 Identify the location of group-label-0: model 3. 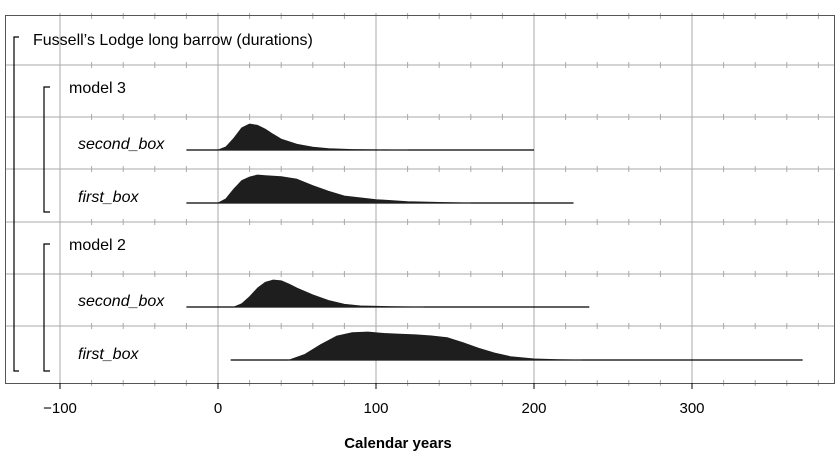
(97, 88).